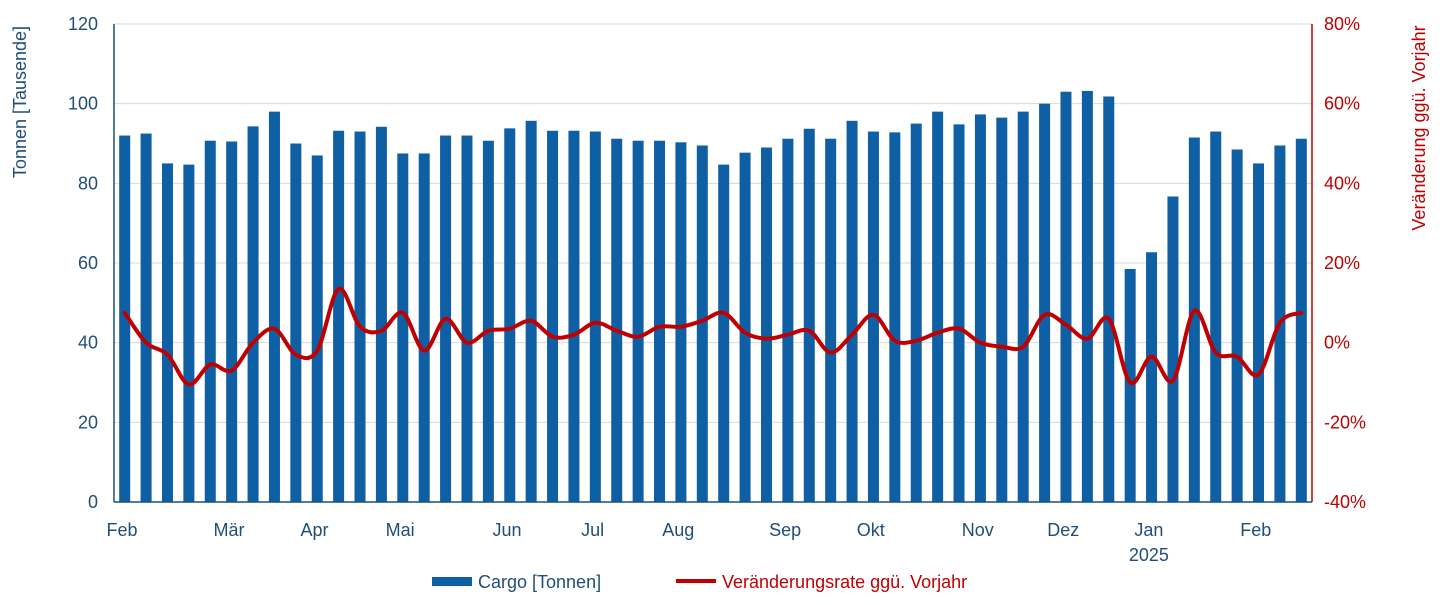  I want to click on x-tick-label: Dez, so click(1063, 530).